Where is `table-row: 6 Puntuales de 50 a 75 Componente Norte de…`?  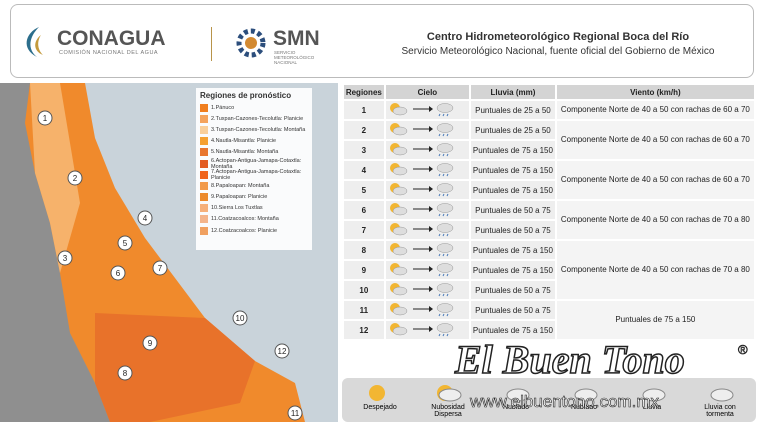 table-row: 6 Puntuales de 50 a 75 Componente Norte de… is located at coordinates (549, 220).